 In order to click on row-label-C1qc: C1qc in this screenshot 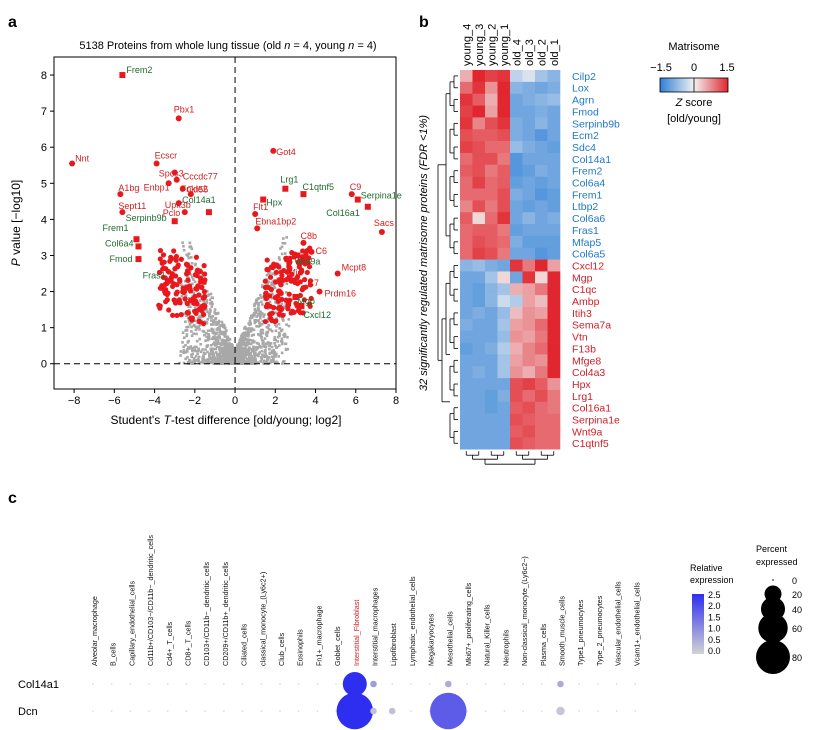, I will do `click(584, 290)`.